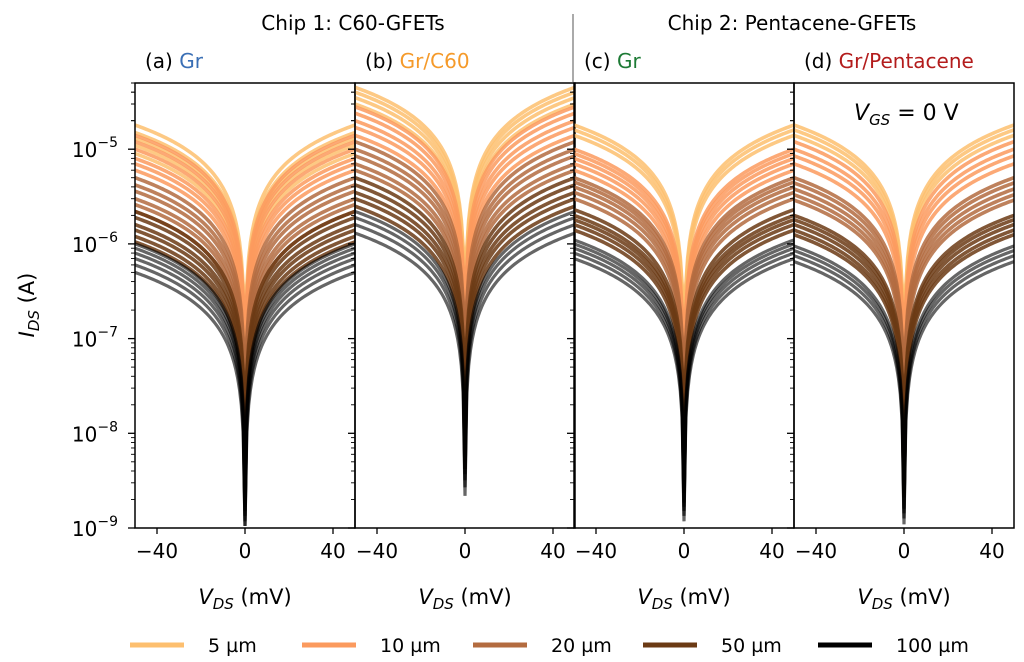  I want to click on vgs-annotation: VGS = 0 V, so click(906, 115).